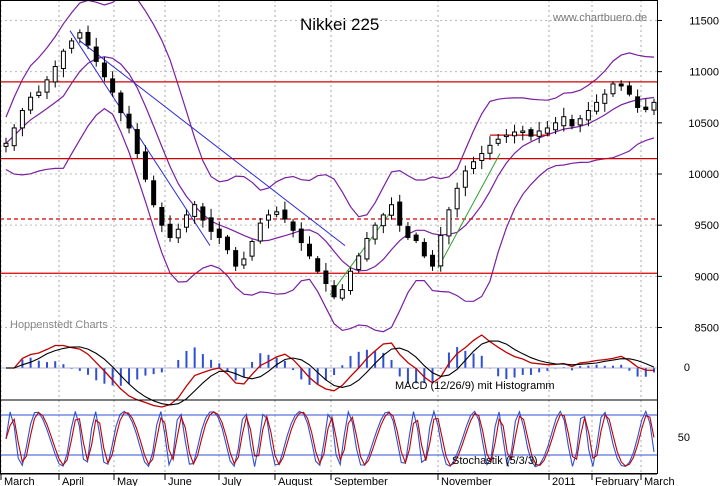 The height and width of the screenshot is (486, 723). Describe the element at coordinates (339, 24) in the screenshot. I see `chart-title: Nikkei 225` at that location.